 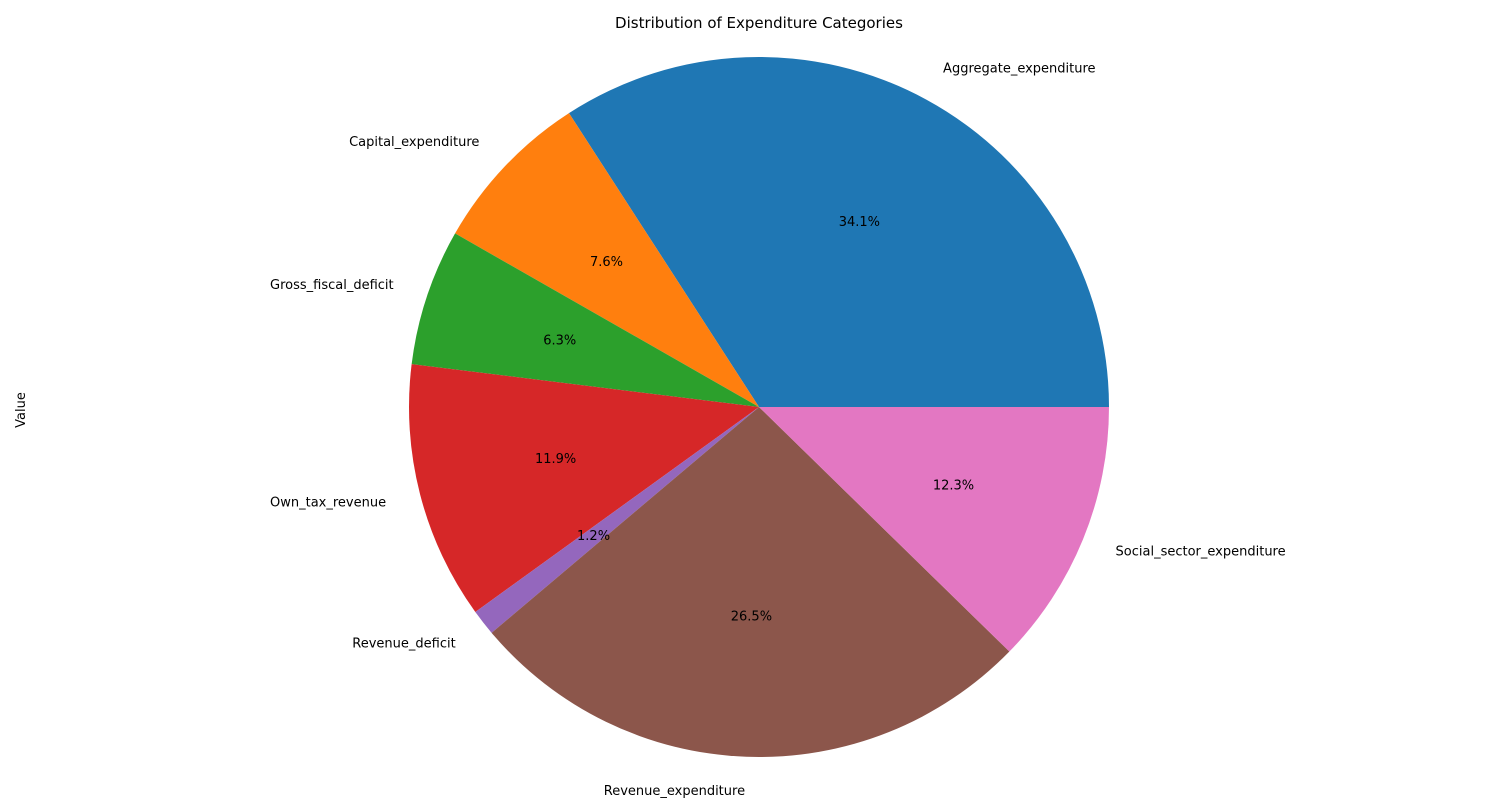 I want to click on pie-category-label-revenue-expenditure: Revenue_expenditure, so click(x=674, y=791).